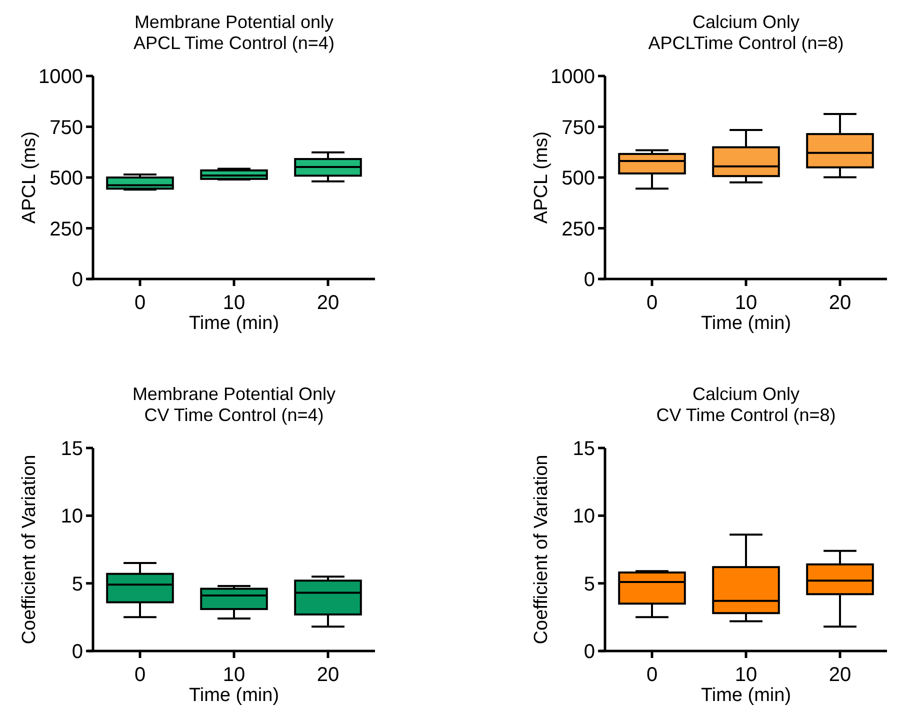 The width and height of the screenshot is (897, 709). Describe the element at coordinates (234, 404) in the screenshot. I see `chart-title: Membrane Potential Only CV Time Control (n=4)` at that location.